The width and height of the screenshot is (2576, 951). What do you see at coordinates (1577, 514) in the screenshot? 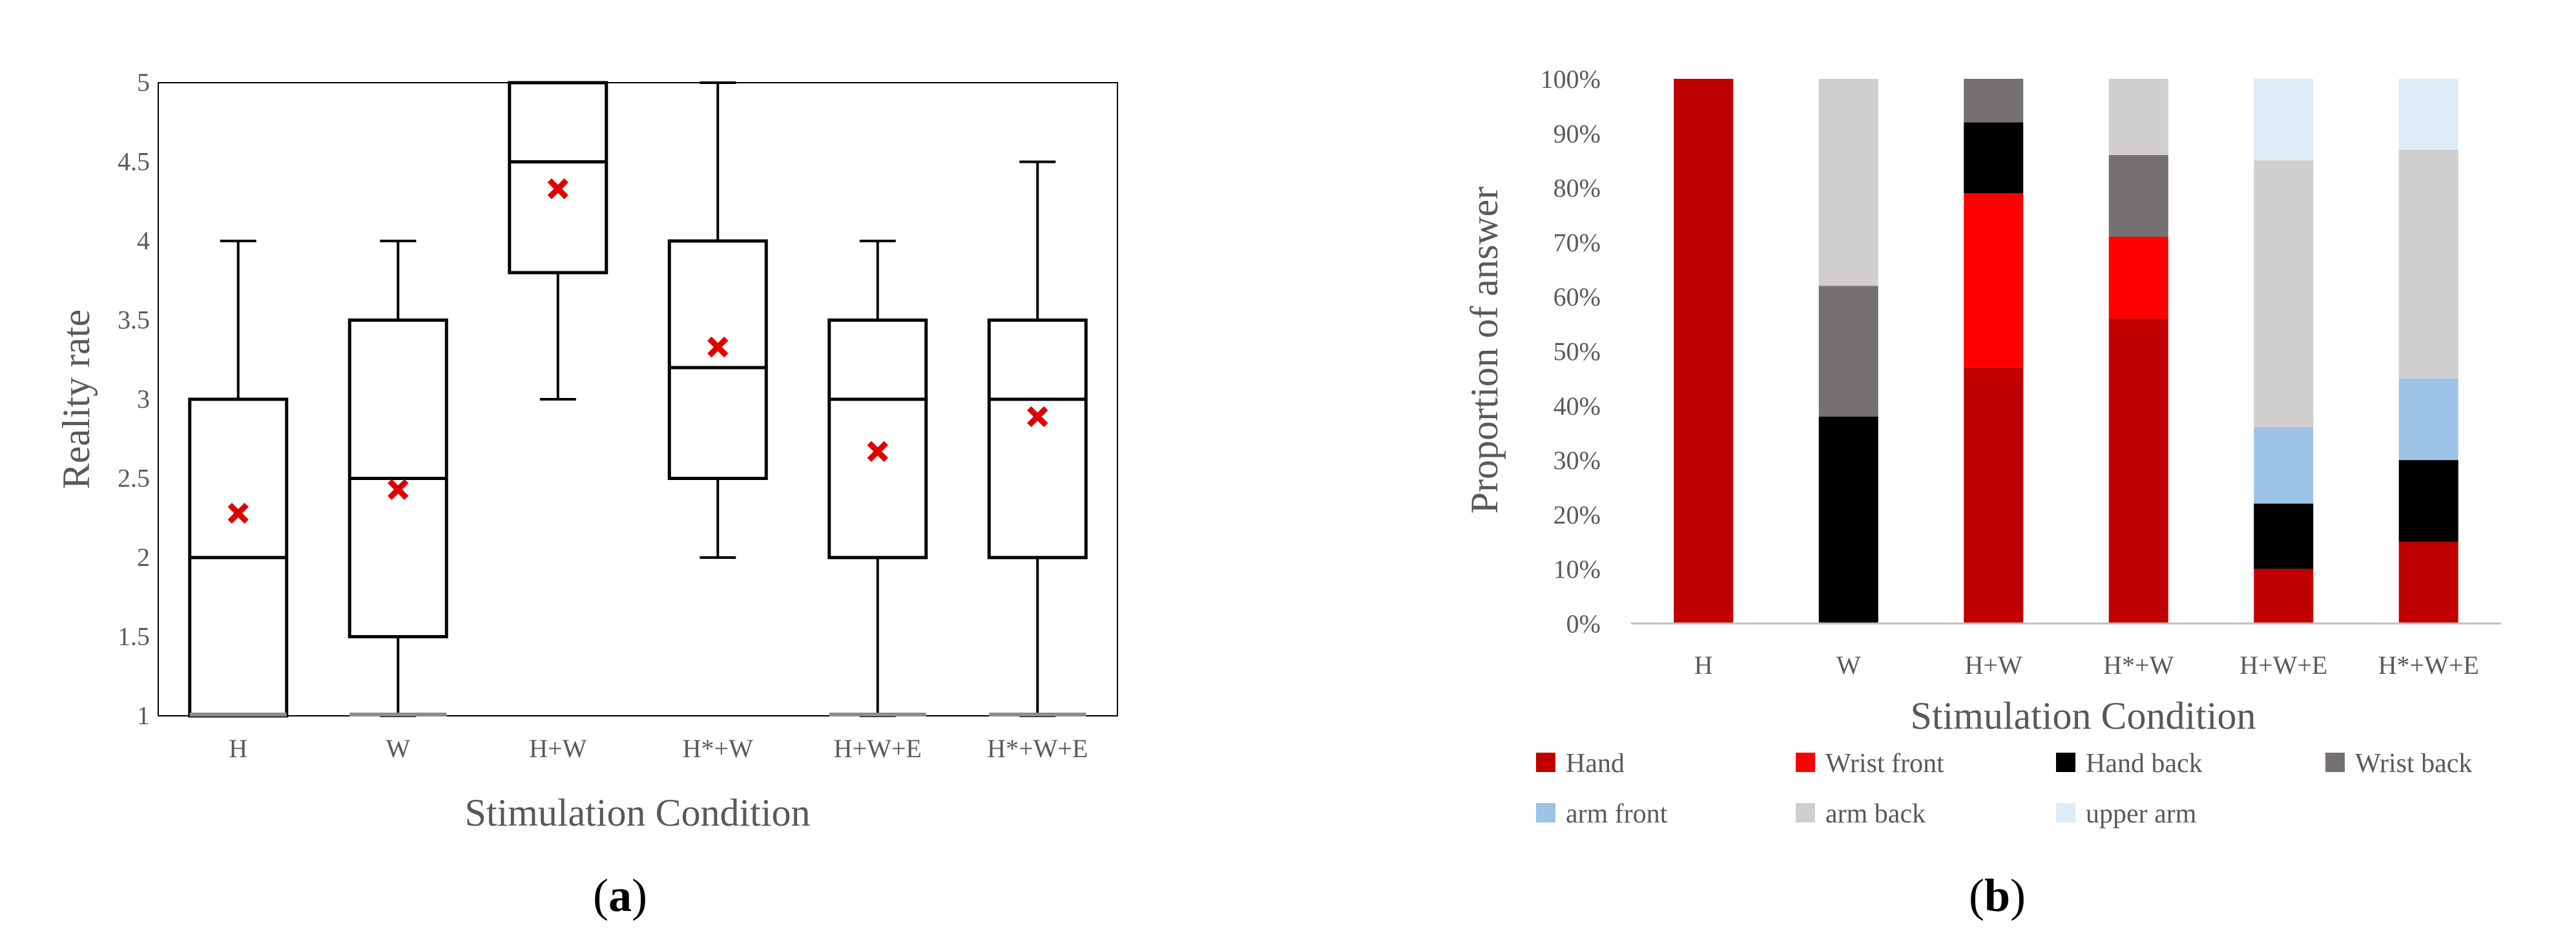
I see `y-tick-label: 20%` at bounding box center [1577, 514].